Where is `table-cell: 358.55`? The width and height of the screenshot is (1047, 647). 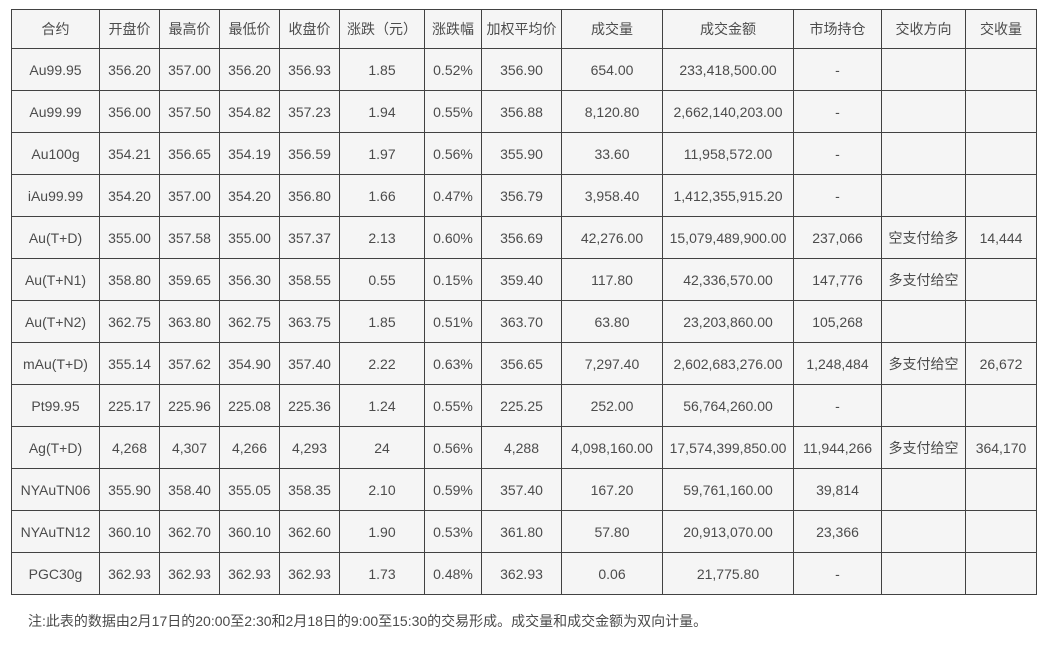
table-cell: 358.55 is located at coordinates (309, 279).